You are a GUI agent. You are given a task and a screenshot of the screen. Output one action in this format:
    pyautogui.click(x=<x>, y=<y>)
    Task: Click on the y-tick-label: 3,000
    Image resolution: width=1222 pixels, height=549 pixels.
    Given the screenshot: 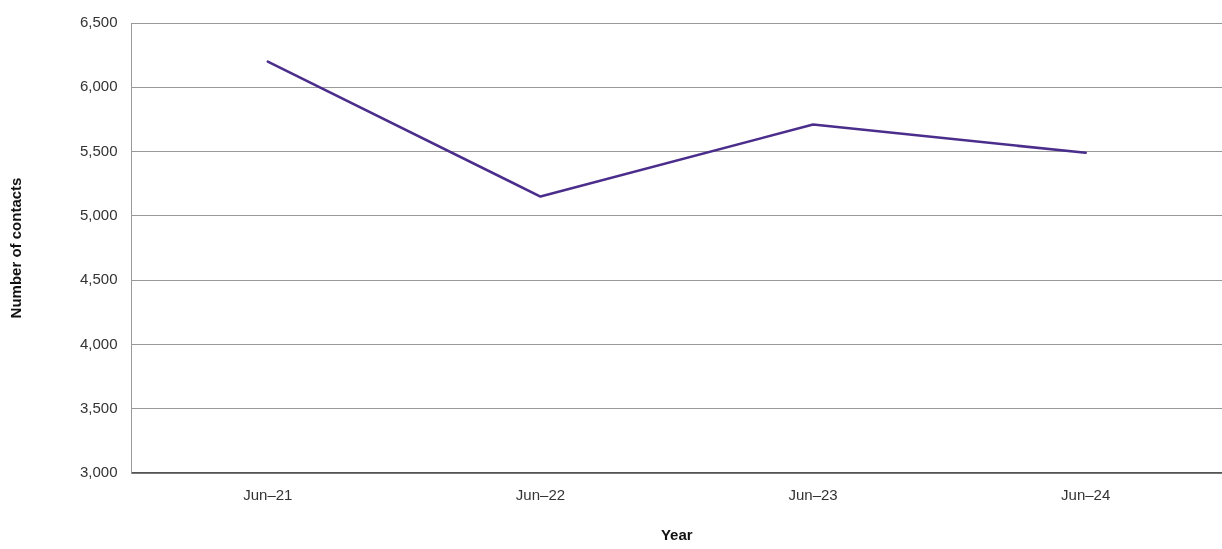 What is the action you would take?
    pyautogui.click(x=98, y=472)
    